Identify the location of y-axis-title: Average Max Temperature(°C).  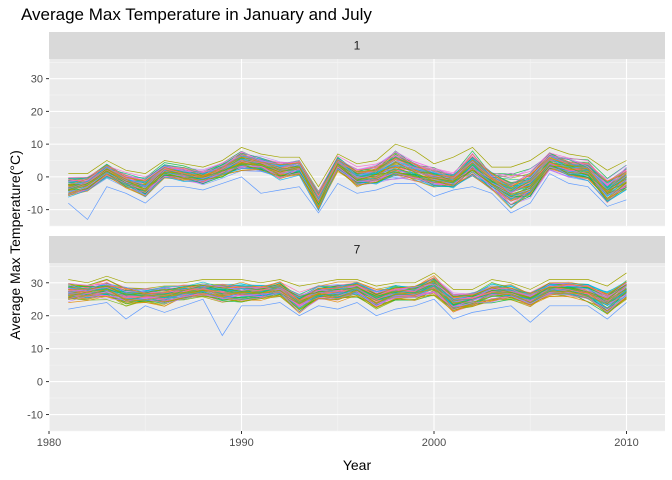
(15, 245).